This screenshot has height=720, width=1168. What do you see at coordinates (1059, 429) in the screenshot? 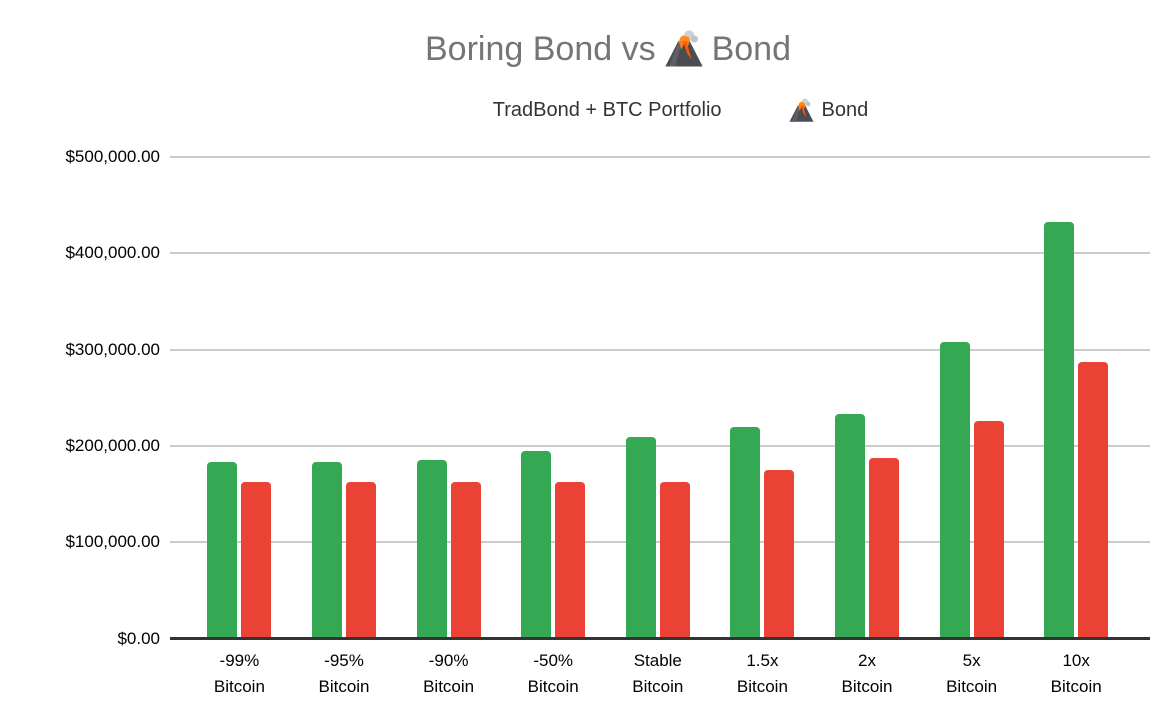
I see `bar-tradbond-btc-portfolio-10x-bitcoin` at bounding box center [1059, 429].